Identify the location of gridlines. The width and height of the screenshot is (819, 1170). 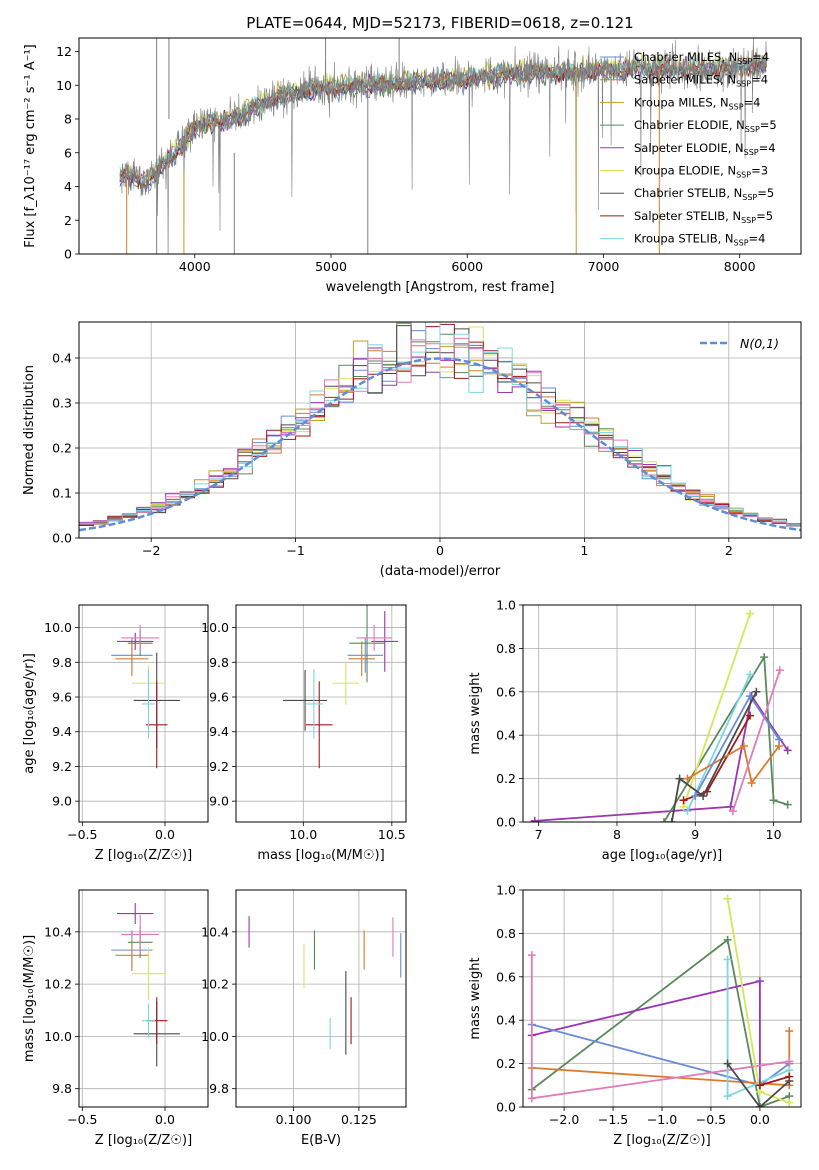
(662, 713).